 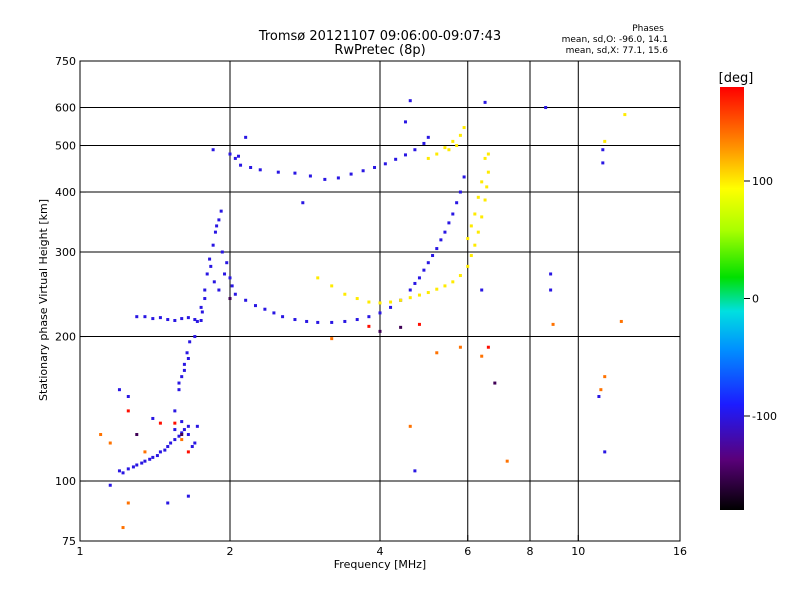 What do you see at coordinates (578, 551) in the screenshot?
I see `x-tick-label: 10` at bounding box center [578, 551].